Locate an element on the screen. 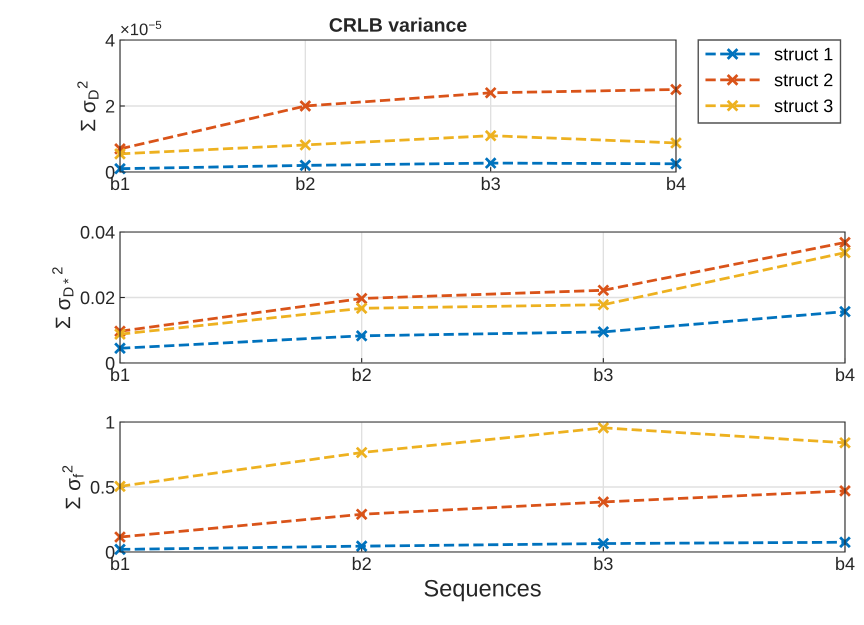 This screenshot has width=864, height=625. legend-label: struct 3 is located at coordinates (803, 105).